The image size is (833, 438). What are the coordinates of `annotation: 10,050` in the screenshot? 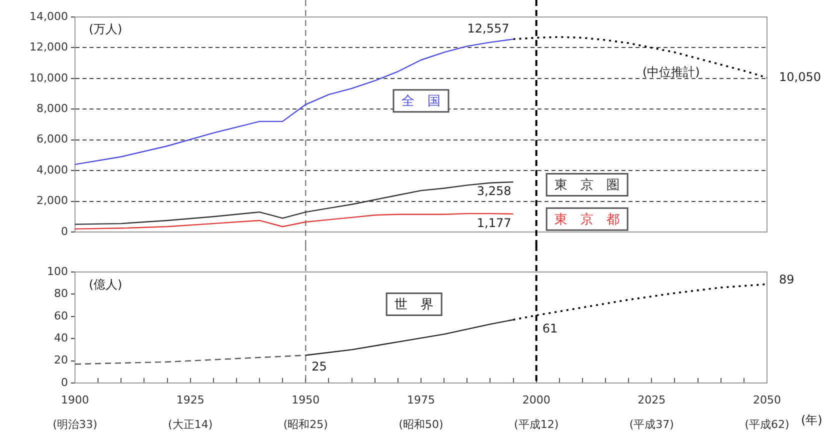 It's located at (800, 77).